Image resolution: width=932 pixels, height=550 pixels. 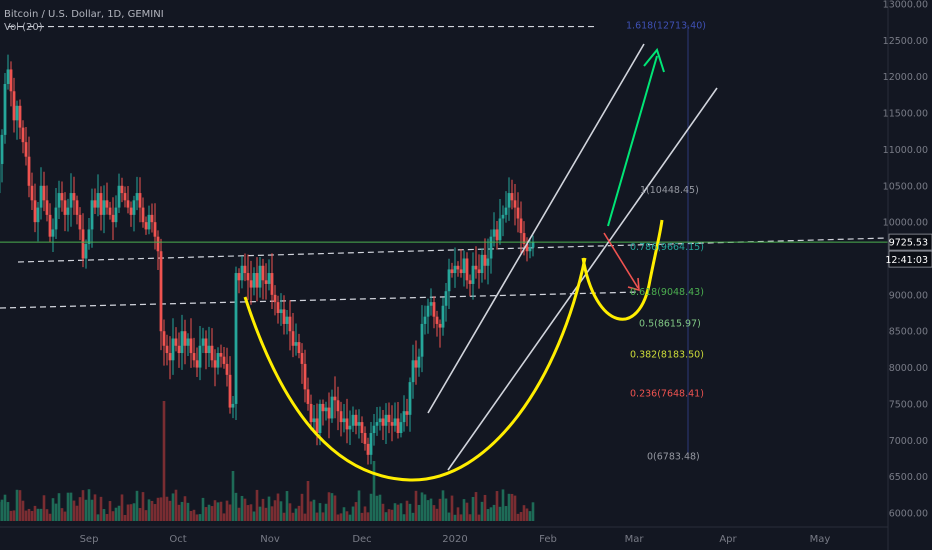 What do you see at coordinates (23, 27) in the screenshot?
I see `volume-indicator-label: Vol (20)` at bounding box center [23, 27].